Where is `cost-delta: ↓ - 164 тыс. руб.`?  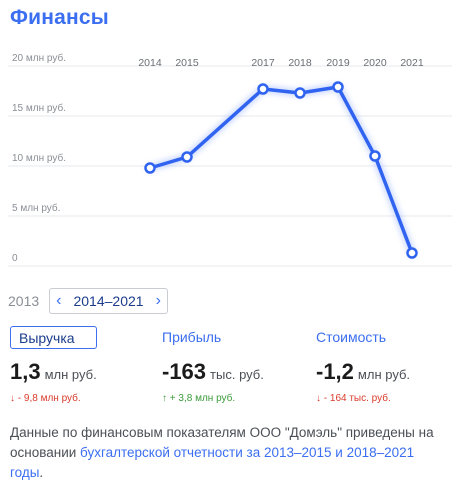
cost-delta: ↓ - 164 тыс. руб. is located at coordinates (353, 398).